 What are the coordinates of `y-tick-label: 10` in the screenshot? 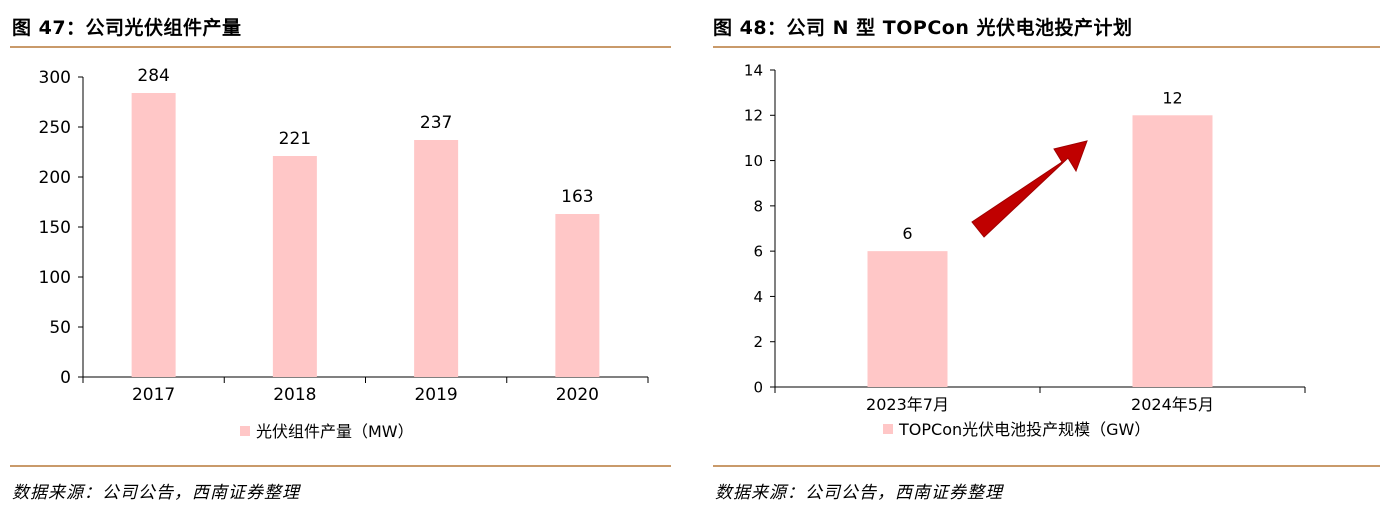 It's located at (753, 161).